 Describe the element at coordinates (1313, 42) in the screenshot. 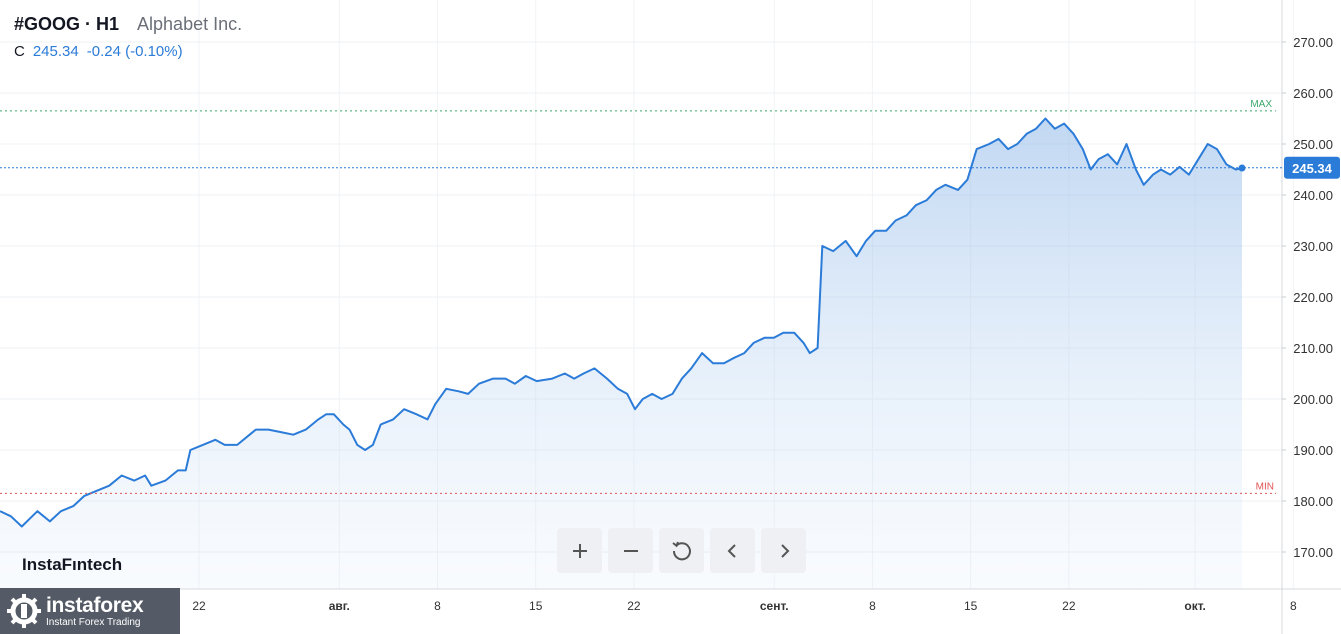

I see `y-tick-label: 270.00` at that location.